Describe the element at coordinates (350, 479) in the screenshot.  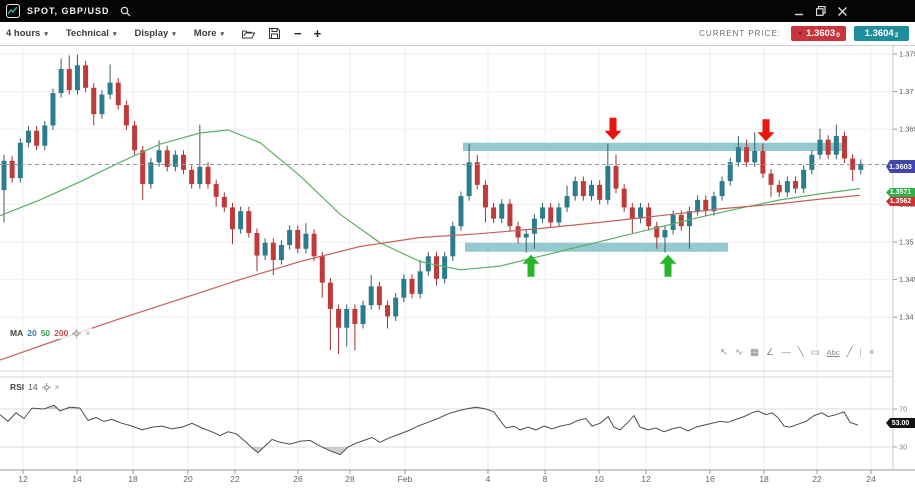
I see `date-tick-label: 28` at that location.